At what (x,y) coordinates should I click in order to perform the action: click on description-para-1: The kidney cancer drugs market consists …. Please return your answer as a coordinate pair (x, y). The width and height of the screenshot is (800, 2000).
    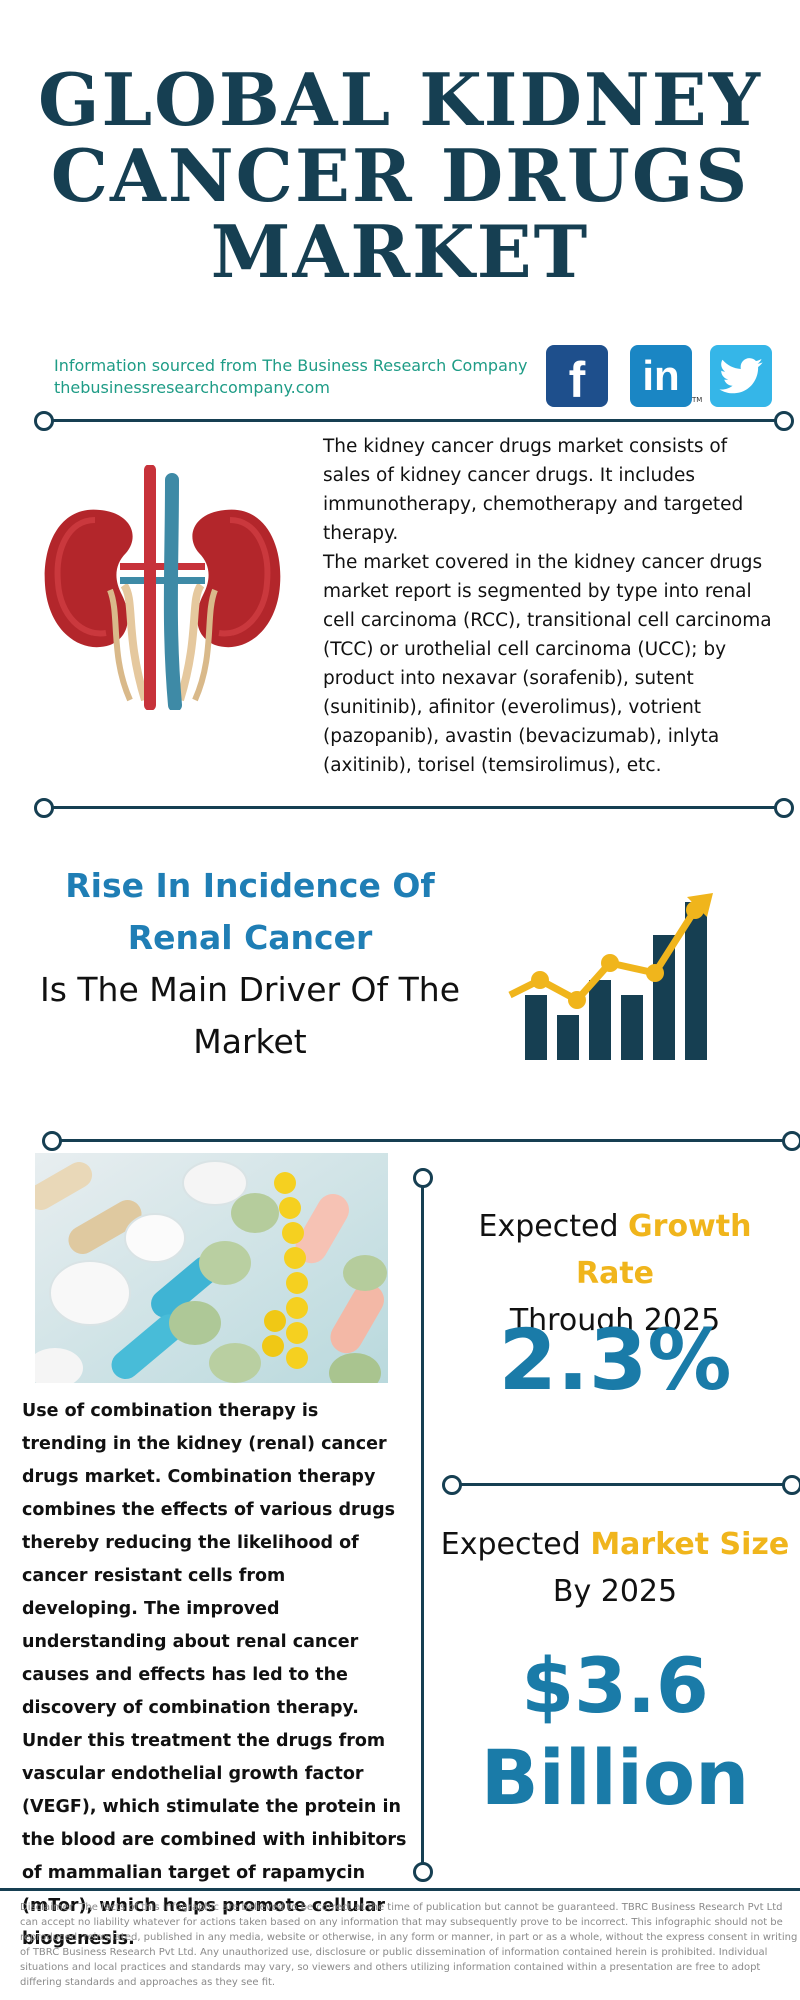
    Looking at the image, I should click on (533, 490).